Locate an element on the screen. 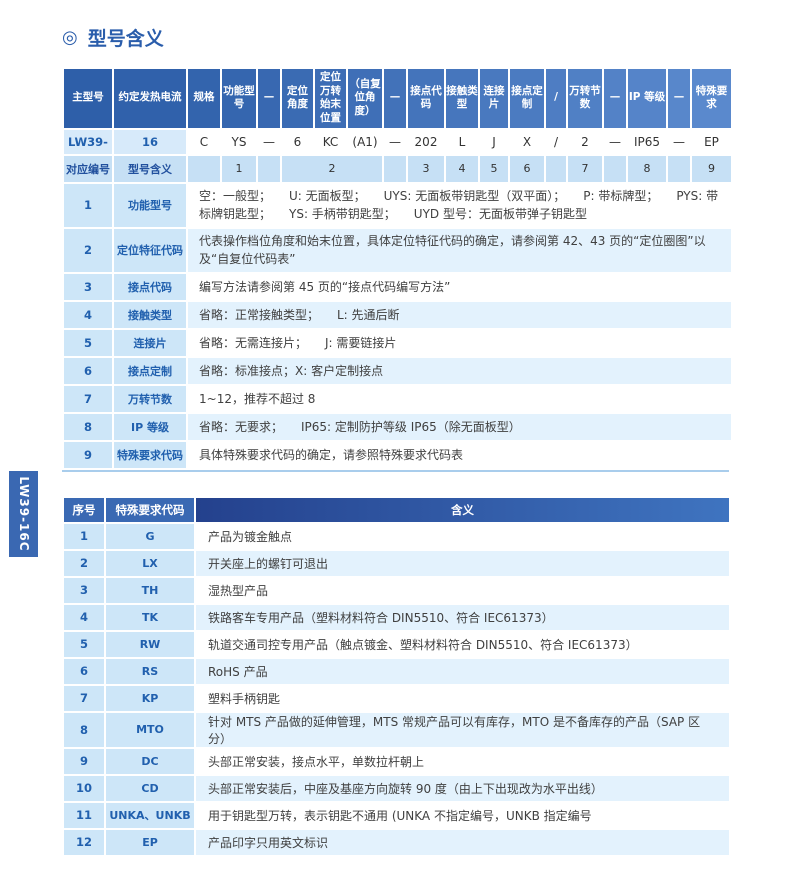  special-requirement-row: 12 EP 产品印字只用英文标识 is located at coordinates (396, 842).